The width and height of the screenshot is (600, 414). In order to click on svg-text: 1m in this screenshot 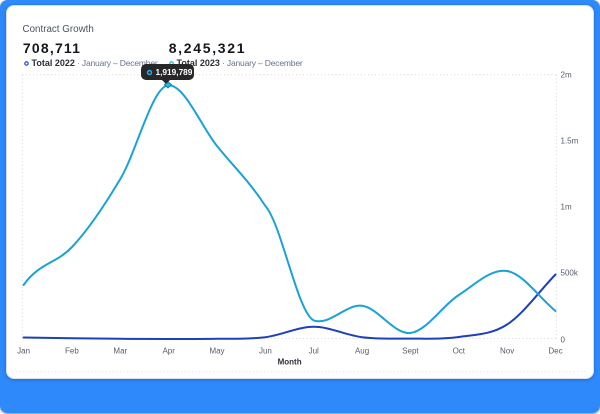, I will do `click(566, 207)`.